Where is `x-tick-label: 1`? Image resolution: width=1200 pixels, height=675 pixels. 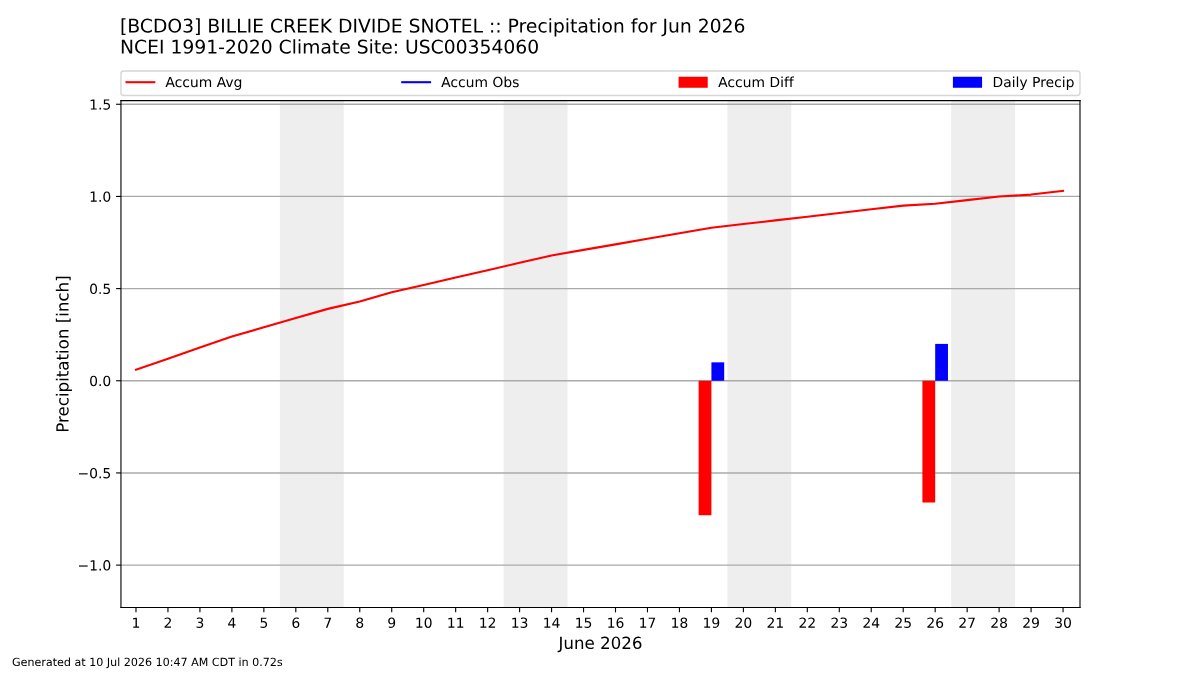
x-tick-label: 1 is located at coordinates (136, 622).